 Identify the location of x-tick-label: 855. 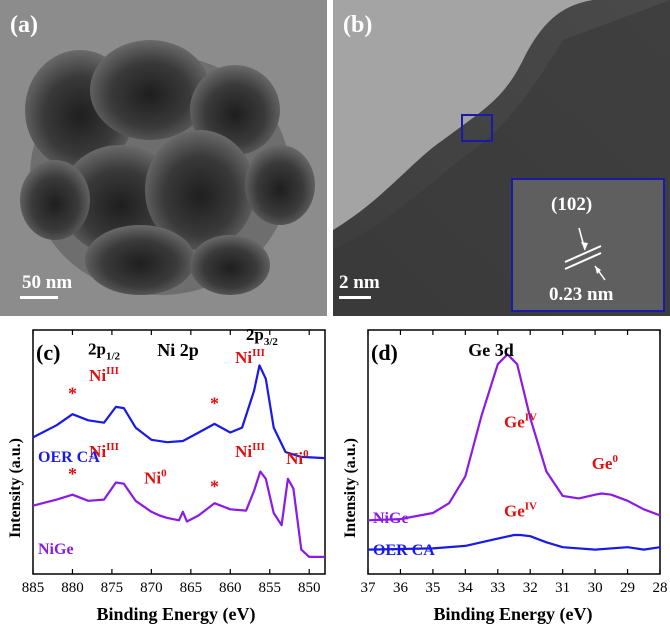
(270, 588).